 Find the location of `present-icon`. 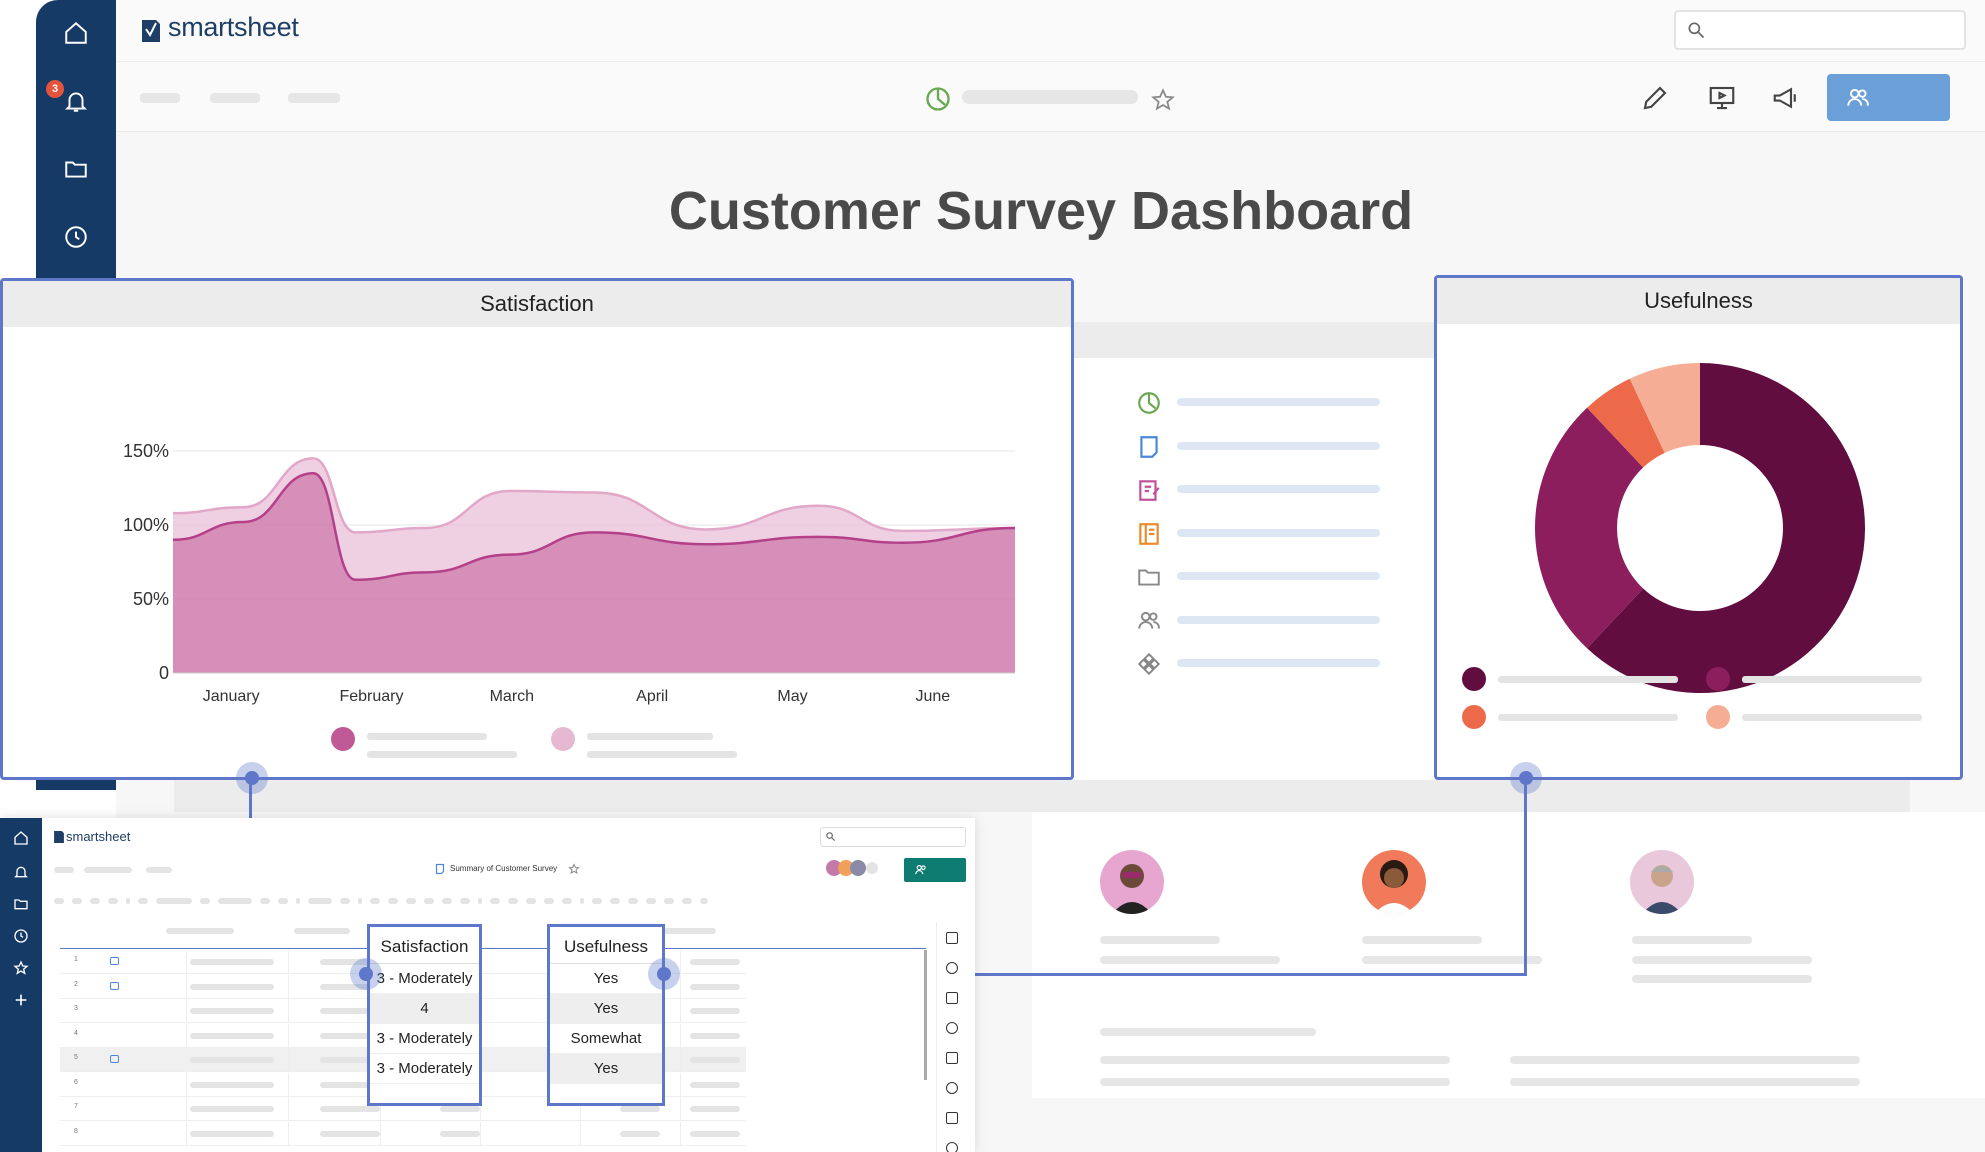

present-icon is located at coordinates (1722, 98).